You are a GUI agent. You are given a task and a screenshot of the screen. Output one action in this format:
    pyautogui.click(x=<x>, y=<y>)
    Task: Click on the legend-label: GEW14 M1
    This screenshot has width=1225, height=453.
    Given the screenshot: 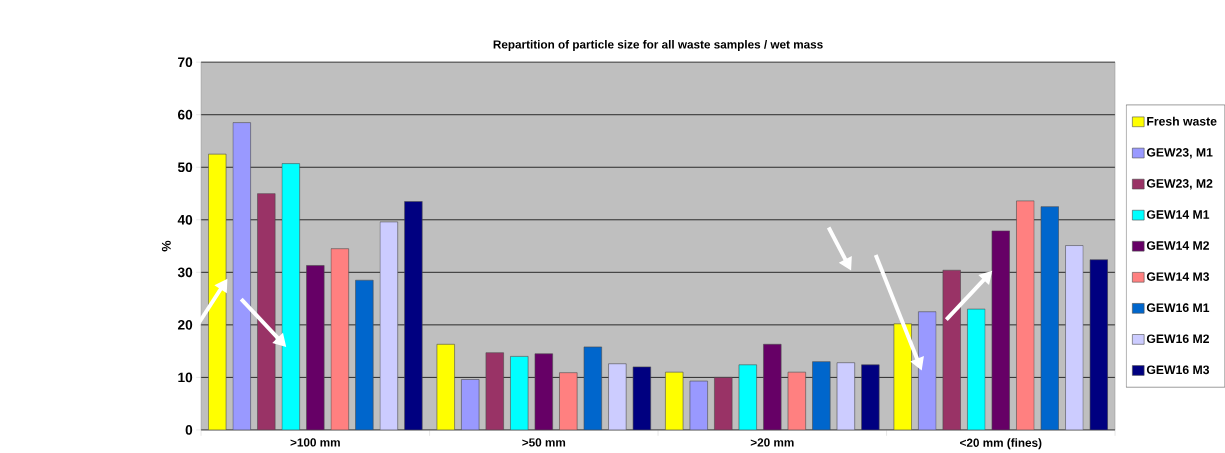 What is the action you would take?
    pyautogui.click(x=1178, y=214)
    